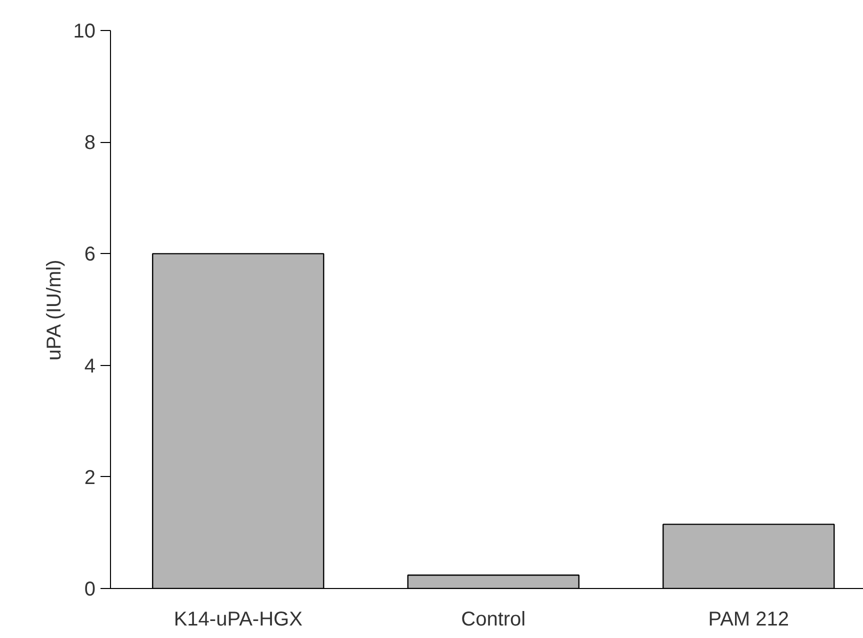  Describe the element at coordinates (238, 619) in the screenshot. I see `x-tick-label: K14-uPA-HGX` at that location.